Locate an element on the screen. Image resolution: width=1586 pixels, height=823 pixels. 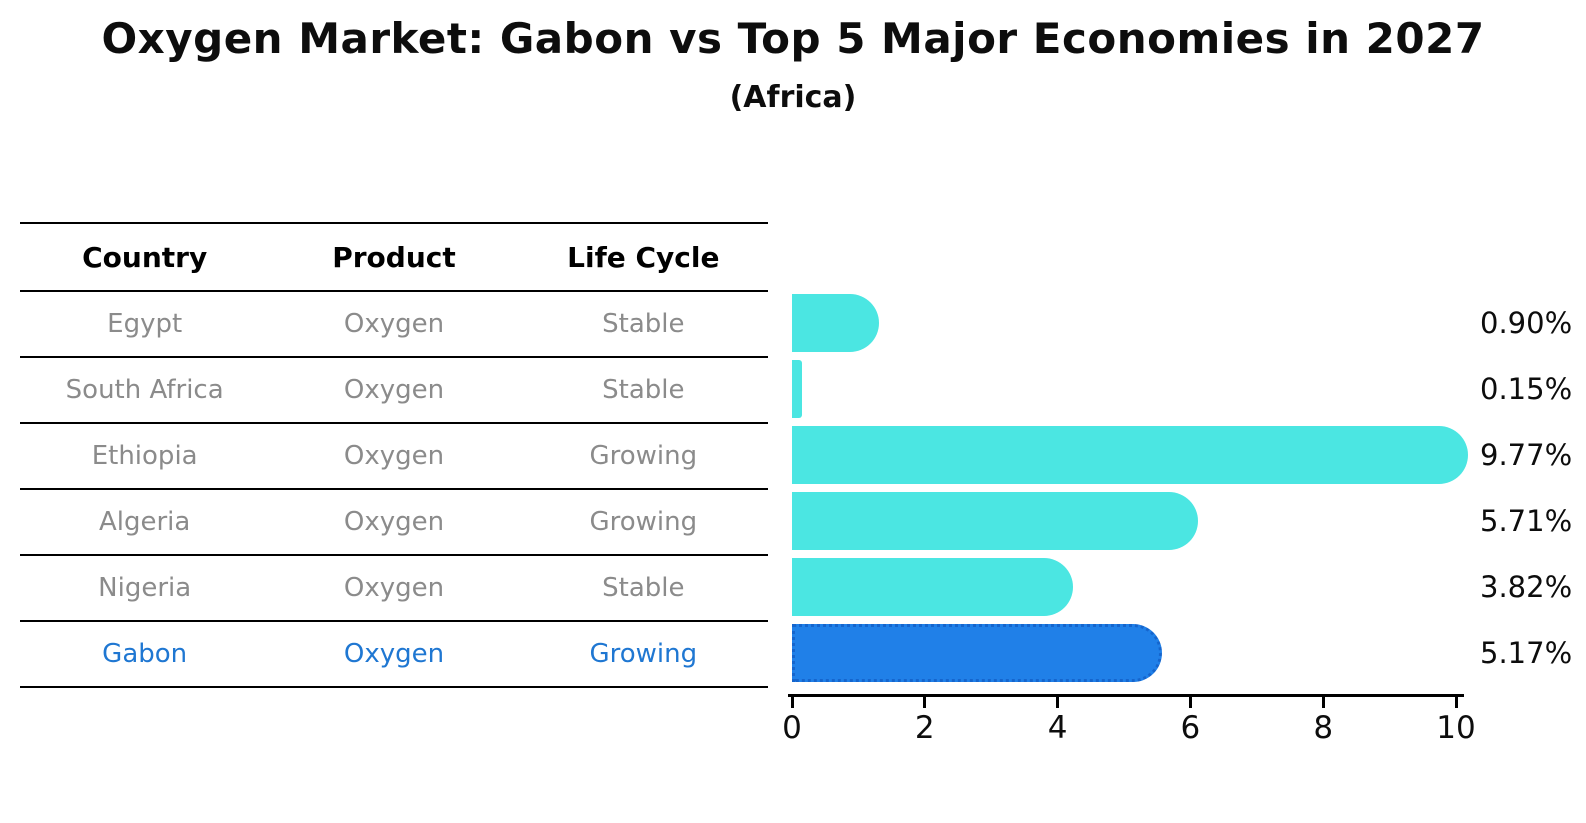
cell-country: South Africa is located at coordinates (144, 390).